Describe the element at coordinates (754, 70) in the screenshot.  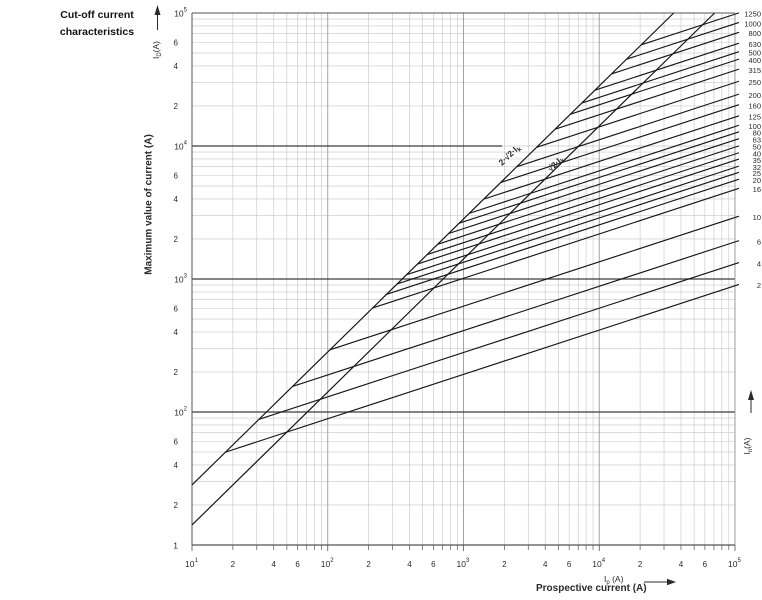
I see `rating-label-315: 315` at that location.